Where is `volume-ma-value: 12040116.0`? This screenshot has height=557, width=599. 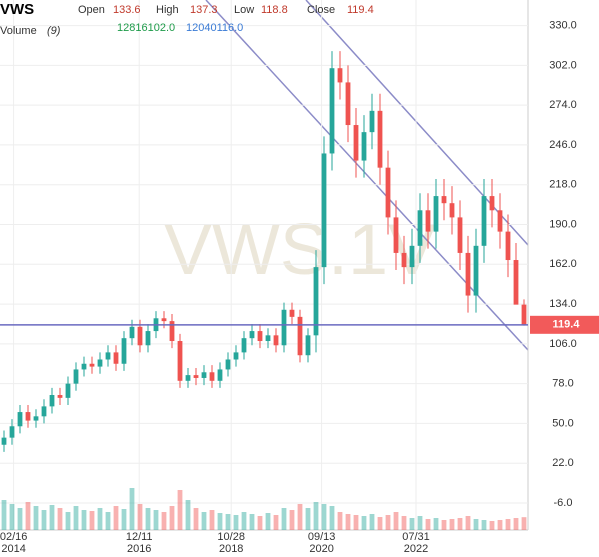 volume-ma-value: 12040116.0 is located at coordinates (214, 28).